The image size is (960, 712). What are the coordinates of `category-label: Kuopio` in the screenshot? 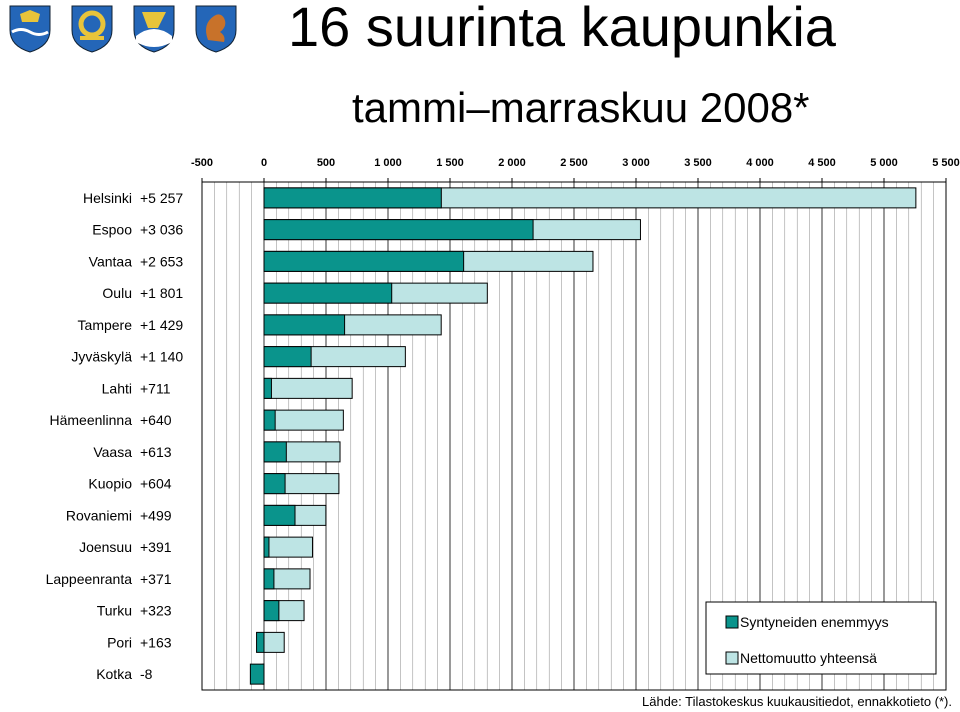 It's located at (110, 484).